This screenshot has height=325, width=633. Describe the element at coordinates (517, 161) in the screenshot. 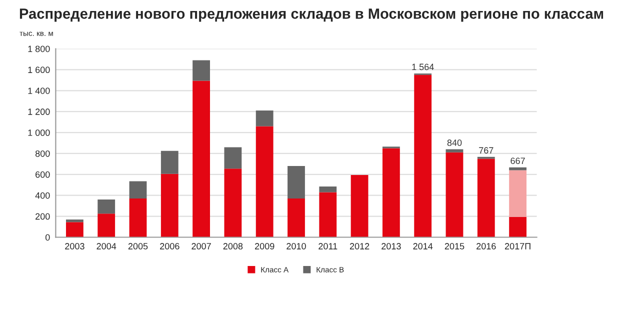

I see `total-label: 667` at that location.